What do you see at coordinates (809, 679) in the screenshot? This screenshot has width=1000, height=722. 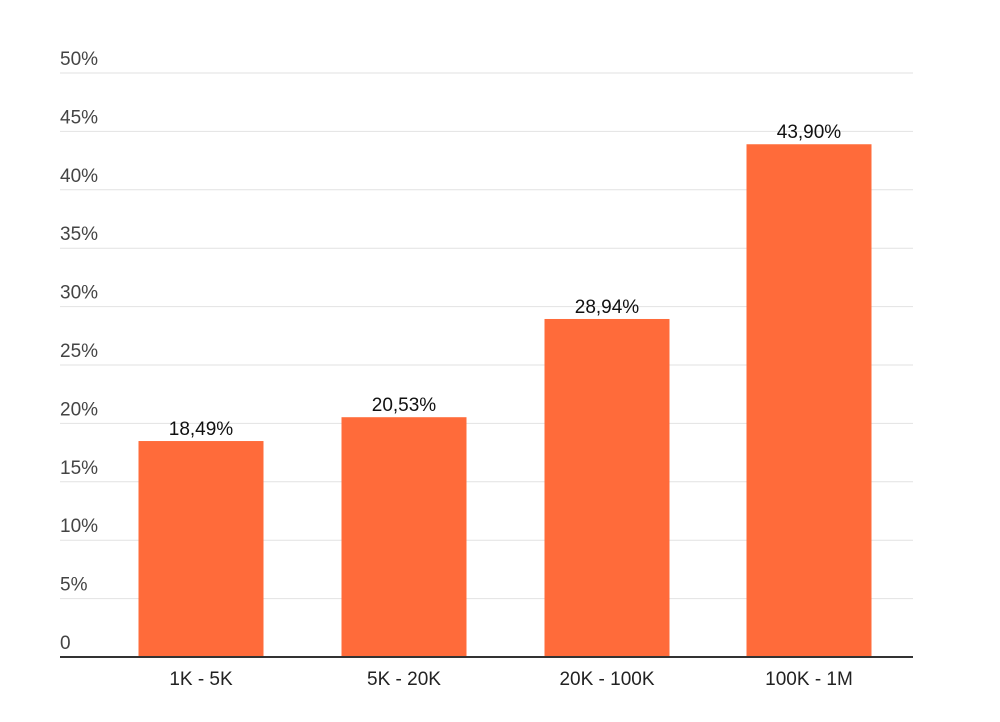 I see `x-tick-label: 100K - 1M` at bounding box center [809, 679].